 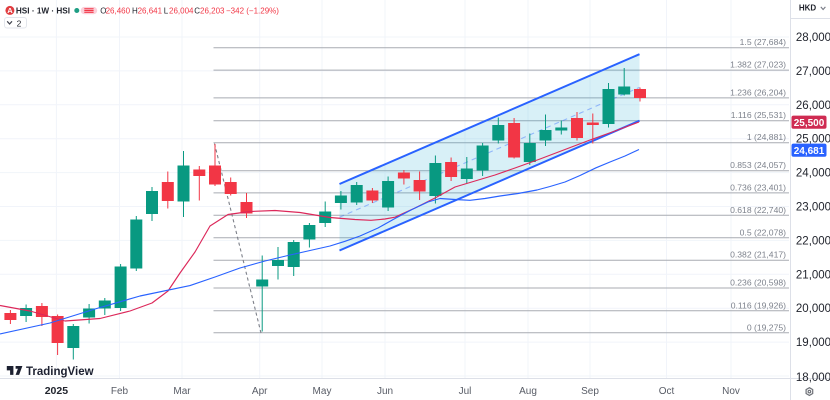 What do you see at coordinates (57, 391) in the screenshot?
I see `svg-text: 2025` at bounding box center [57, 391].